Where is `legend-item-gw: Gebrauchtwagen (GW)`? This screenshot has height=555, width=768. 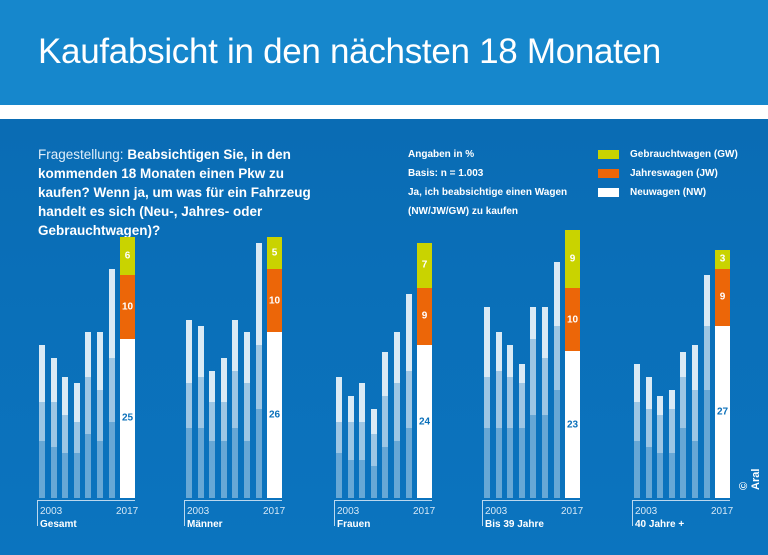
legend-item-gw: Gebrauchtwagen (GW) is located at coordinates (668, 154).